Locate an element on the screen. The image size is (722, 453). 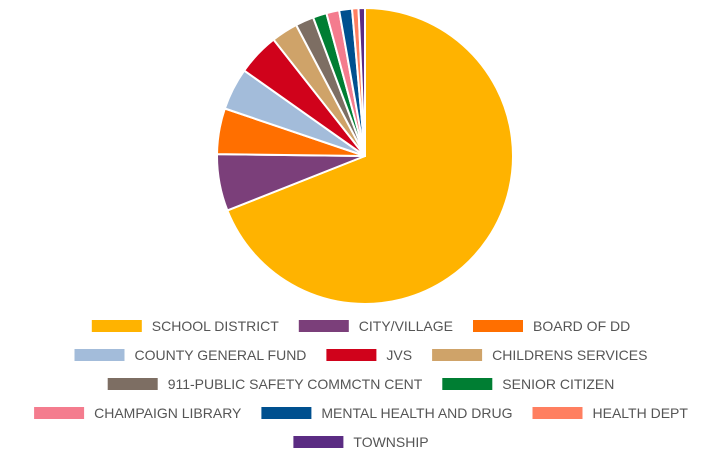
pie-slice-township is located at coordinates (361, 81).